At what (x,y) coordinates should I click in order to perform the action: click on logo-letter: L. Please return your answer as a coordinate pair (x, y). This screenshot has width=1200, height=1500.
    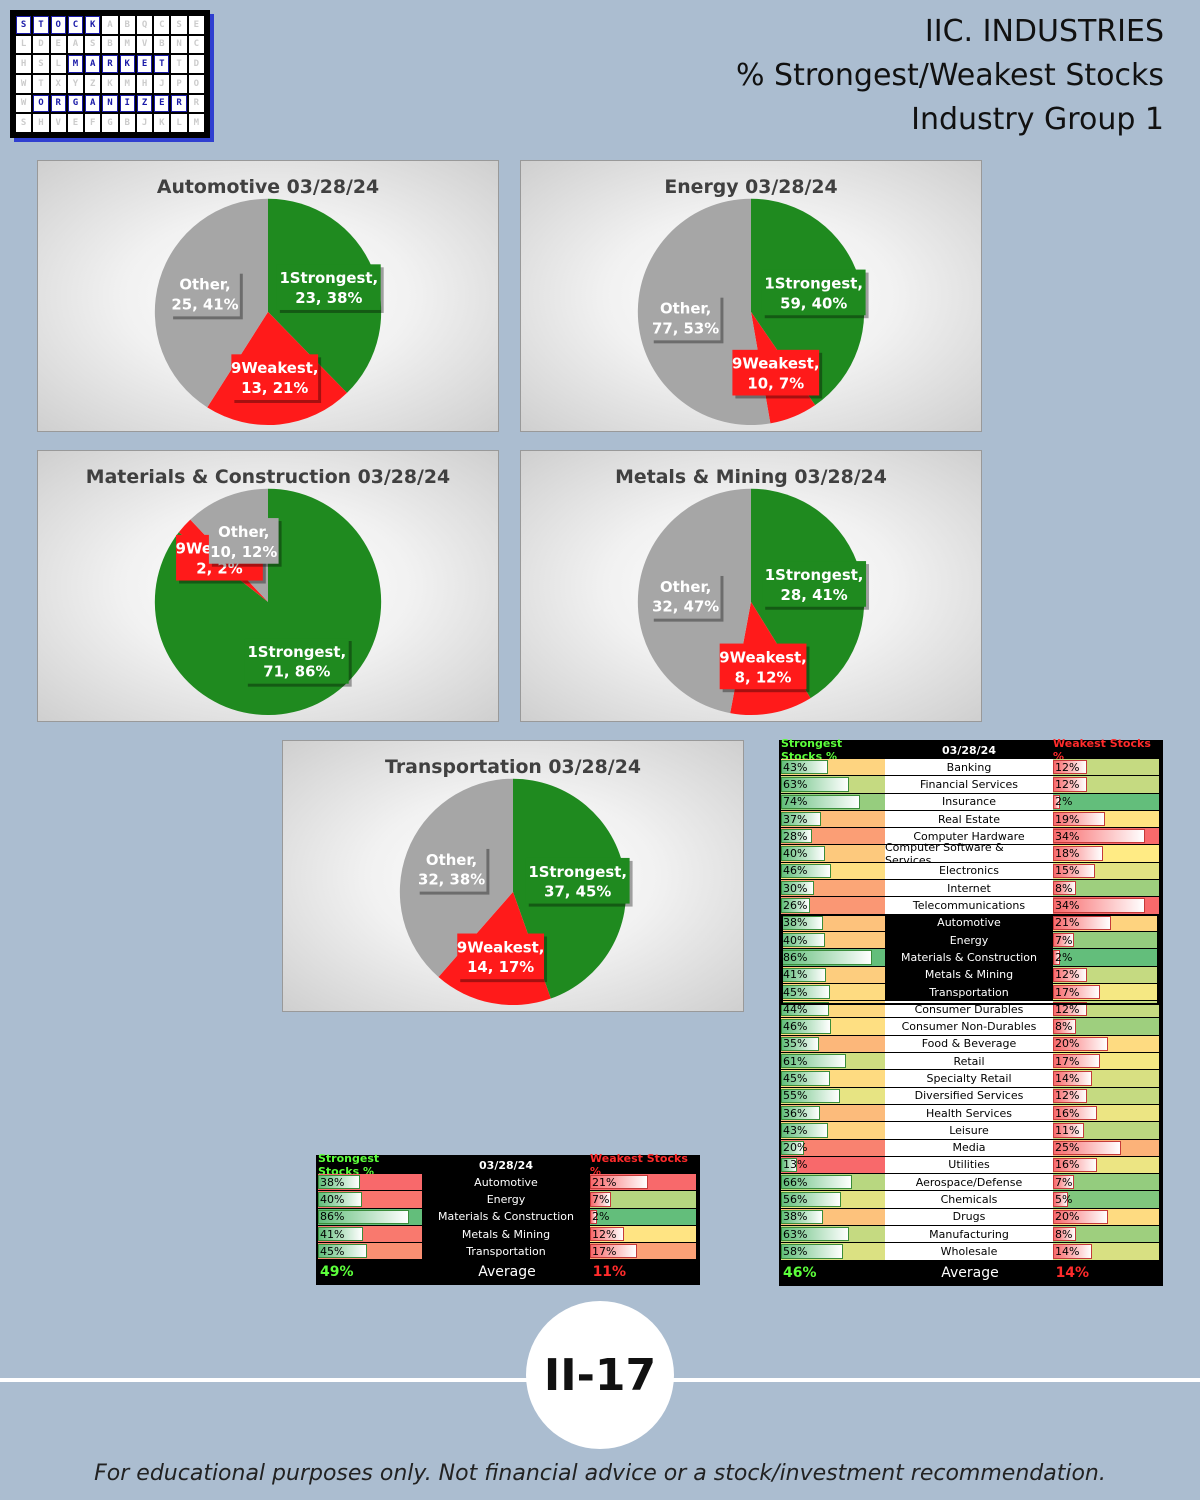
    Looking at the image, I should click on (179, 123).